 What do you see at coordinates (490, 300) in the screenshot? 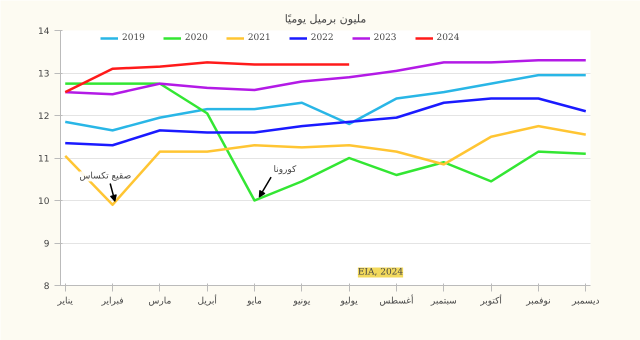
I see `x-tick-label: أكتوبر` at bounding box center [490, 300].